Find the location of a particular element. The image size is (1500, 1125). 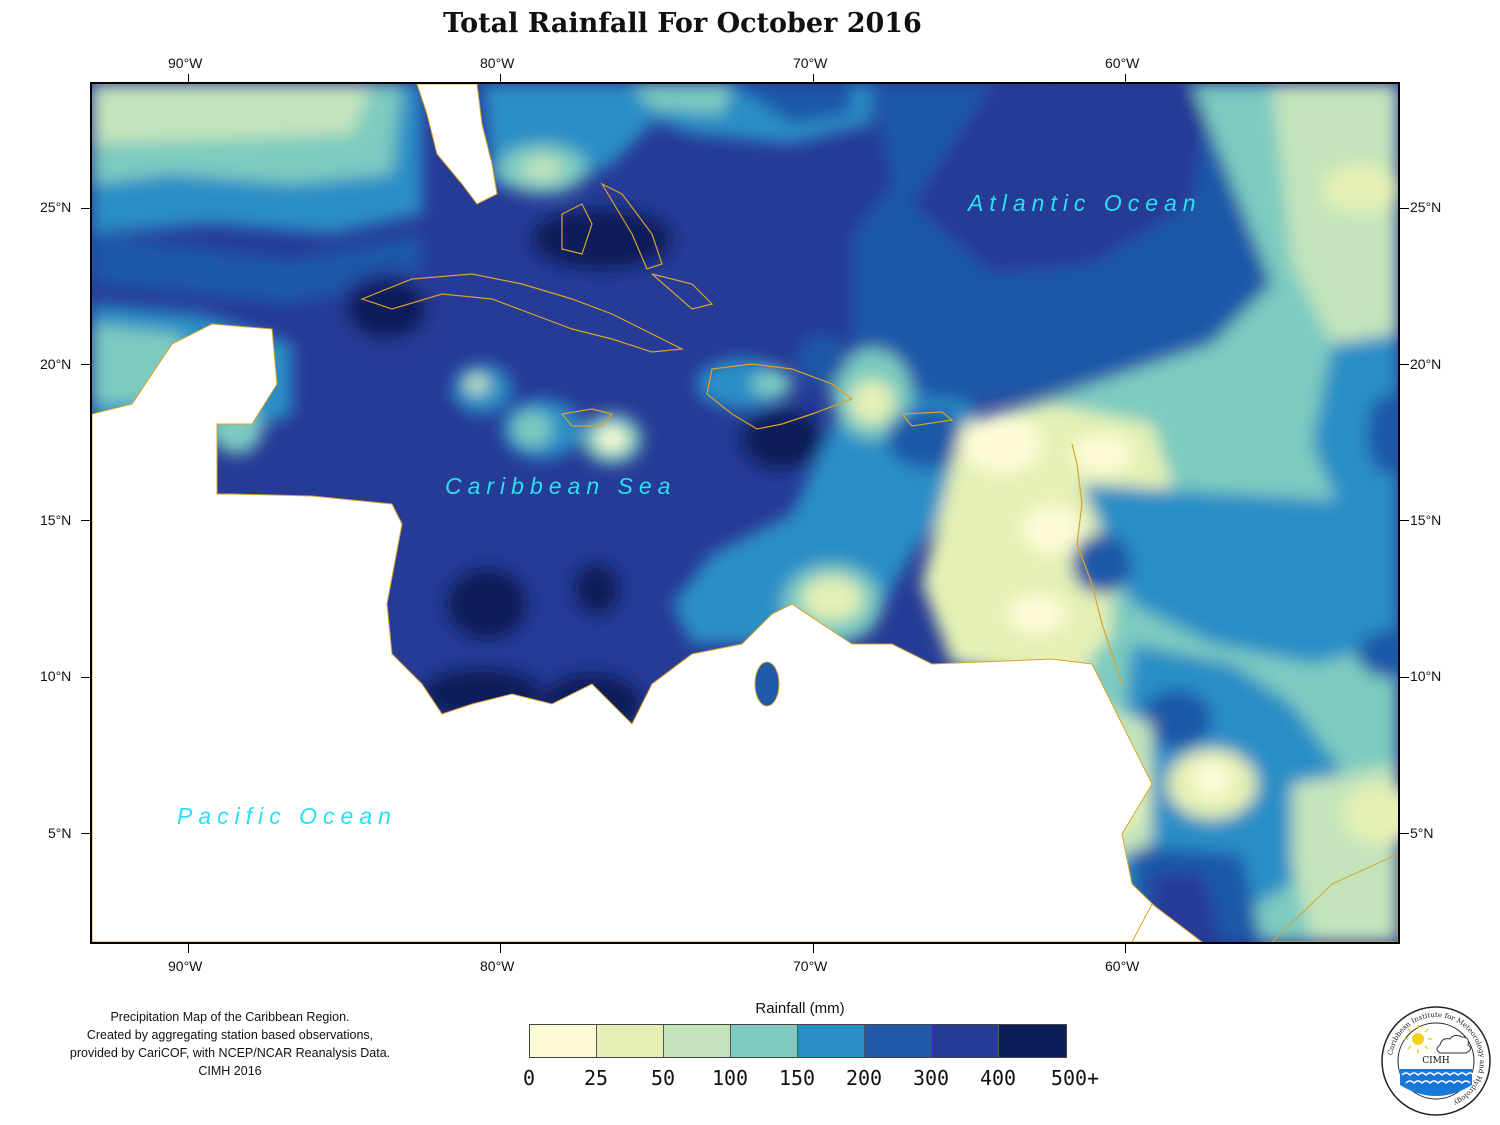

caption-line: CIMH 2016 is located at coordinates (230, 1071).